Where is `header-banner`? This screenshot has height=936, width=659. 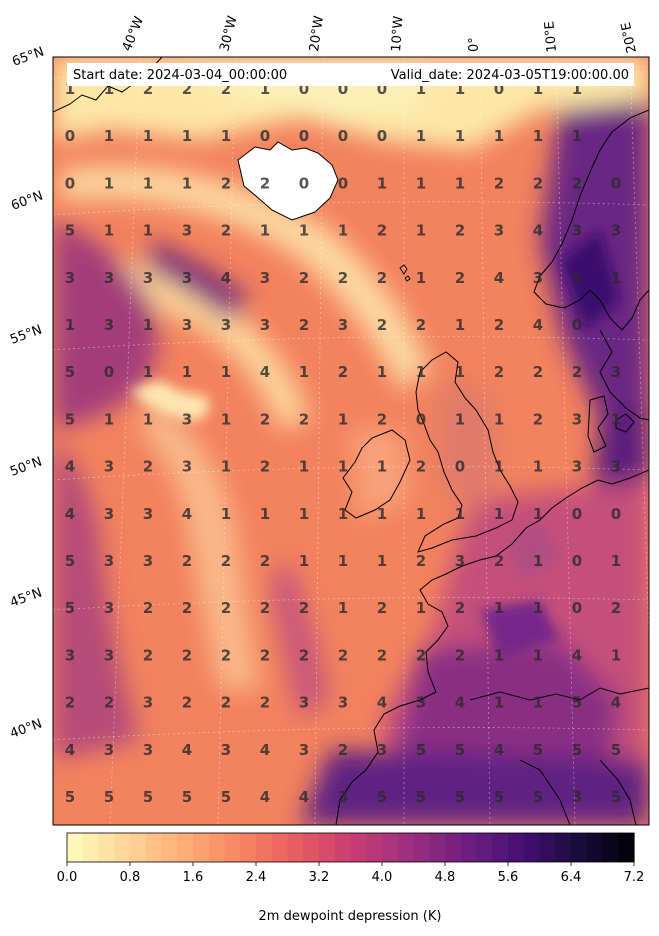
header-banner is located at coordinates (350, 74).